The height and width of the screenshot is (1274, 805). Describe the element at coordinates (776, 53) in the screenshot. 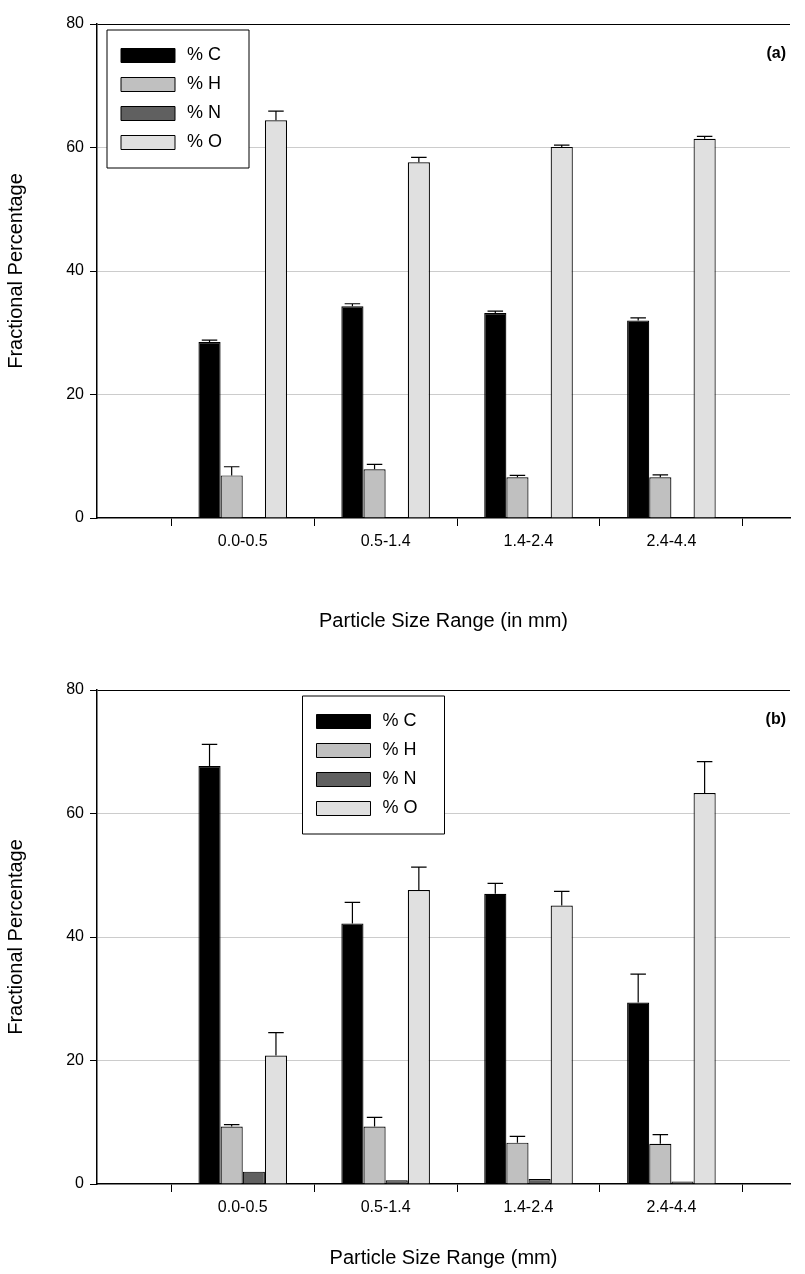

I see `annotation: (a)` at that location.